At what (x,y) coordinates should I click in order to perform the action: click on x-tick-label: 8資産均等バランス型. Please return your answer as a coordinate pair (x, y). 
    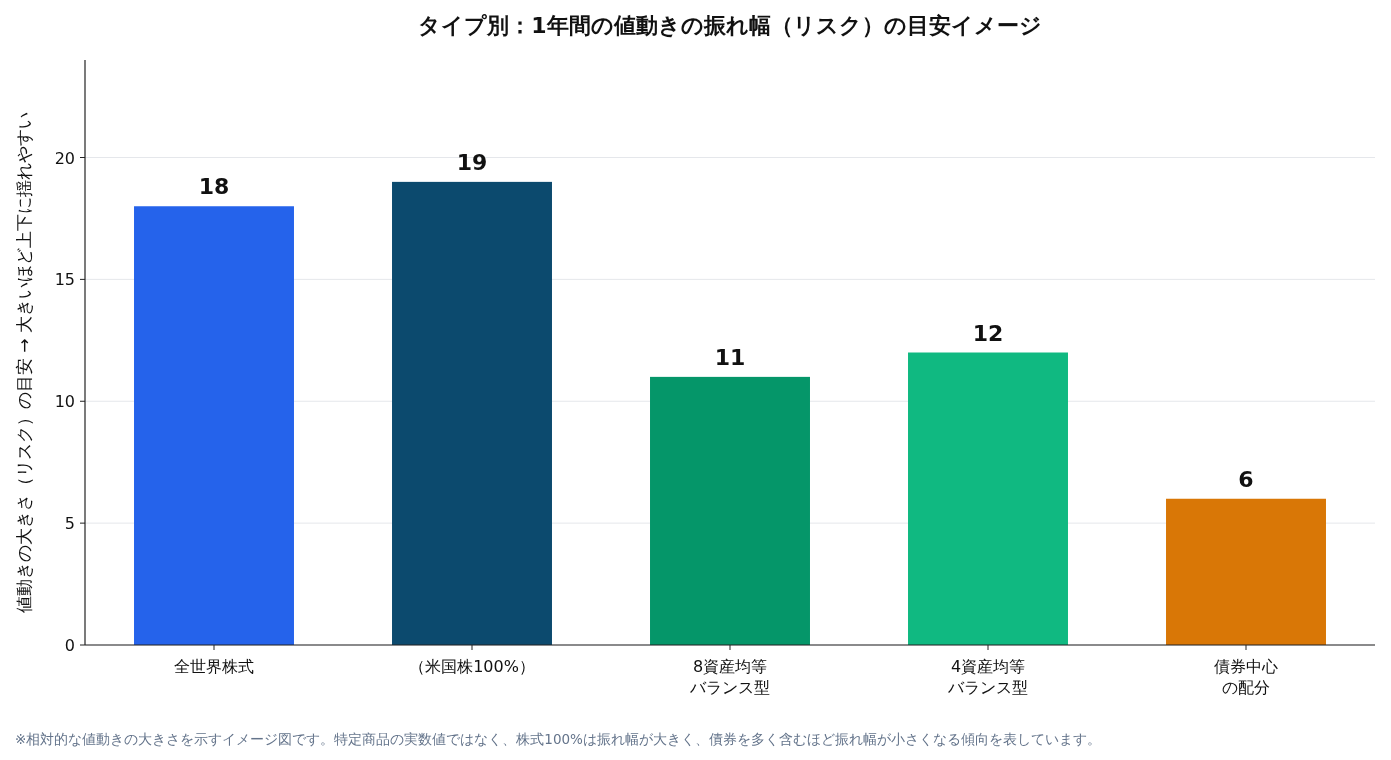
    Looking at the image, I should click on (729, 677).